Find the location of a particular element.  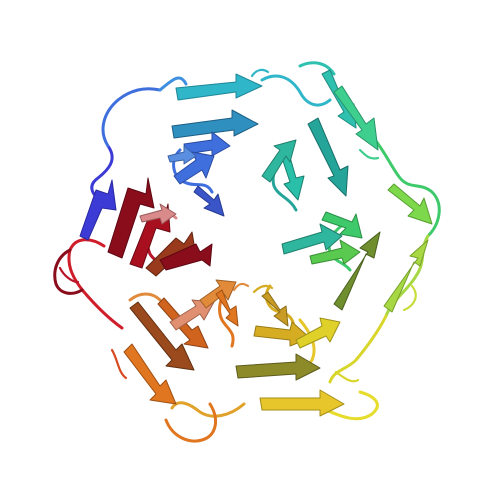

loop-right-upper is located at coordinates (405, 186).